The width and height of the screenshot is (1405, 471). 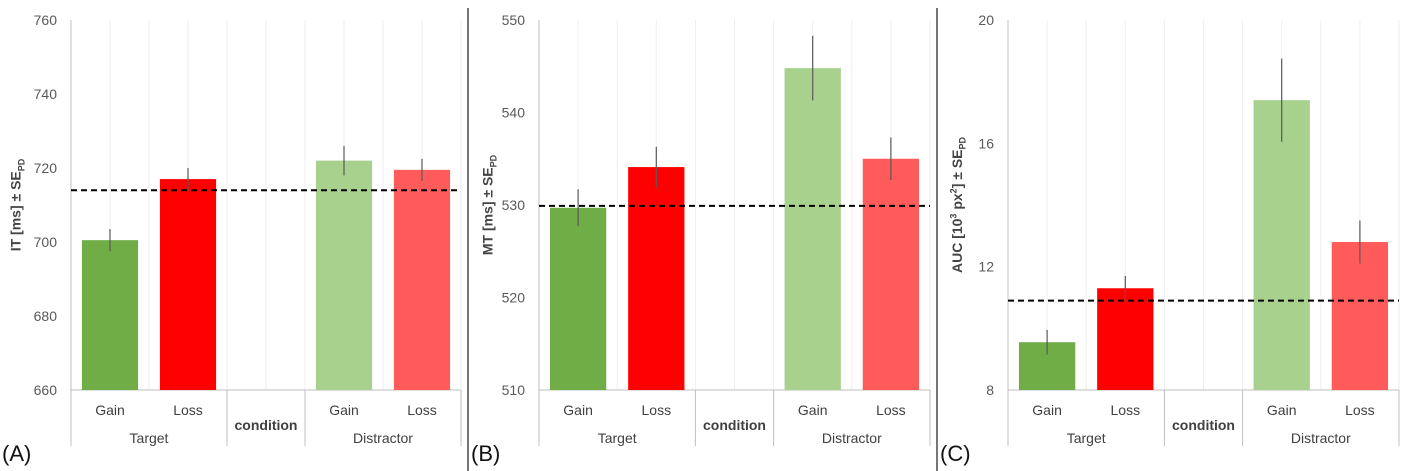 I want to click on y-tick-label: 700, so click(x=46, y=242).